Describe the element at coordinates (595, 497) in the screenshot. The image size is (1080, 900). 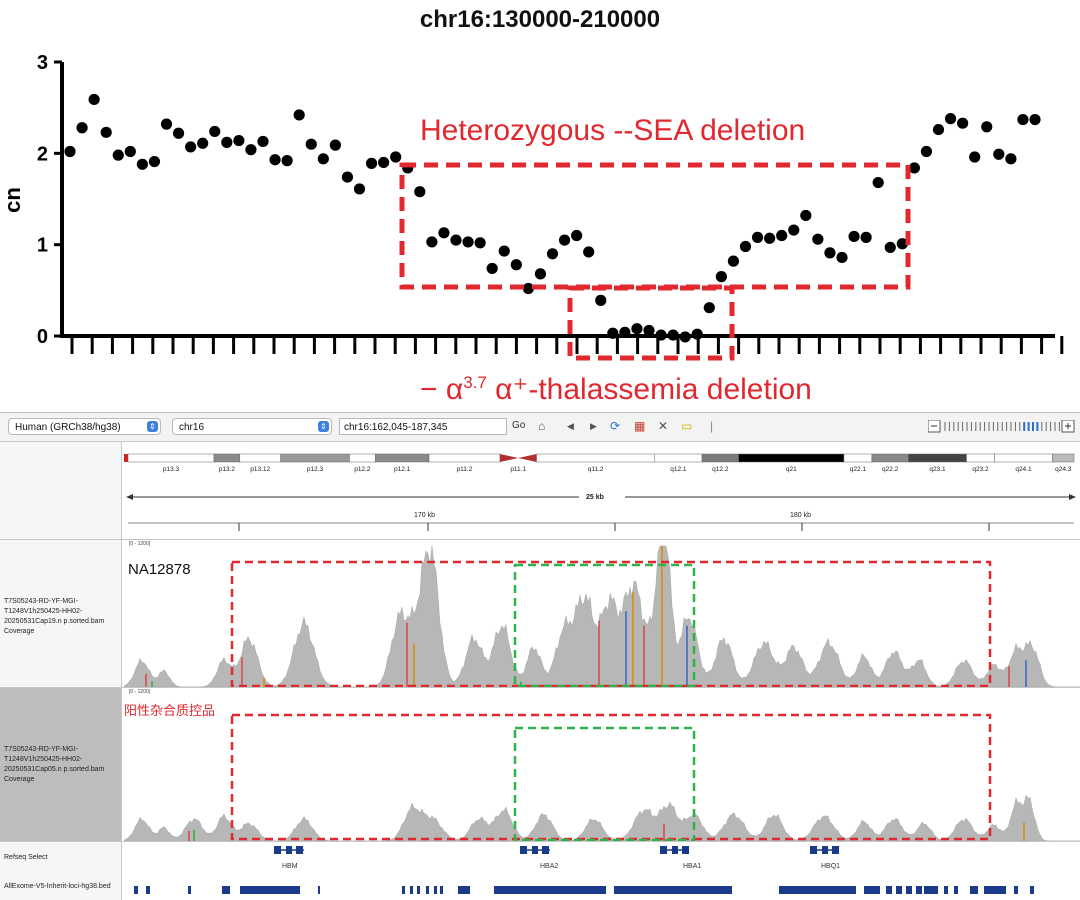
I see `span-label: 25 kb` at that location.